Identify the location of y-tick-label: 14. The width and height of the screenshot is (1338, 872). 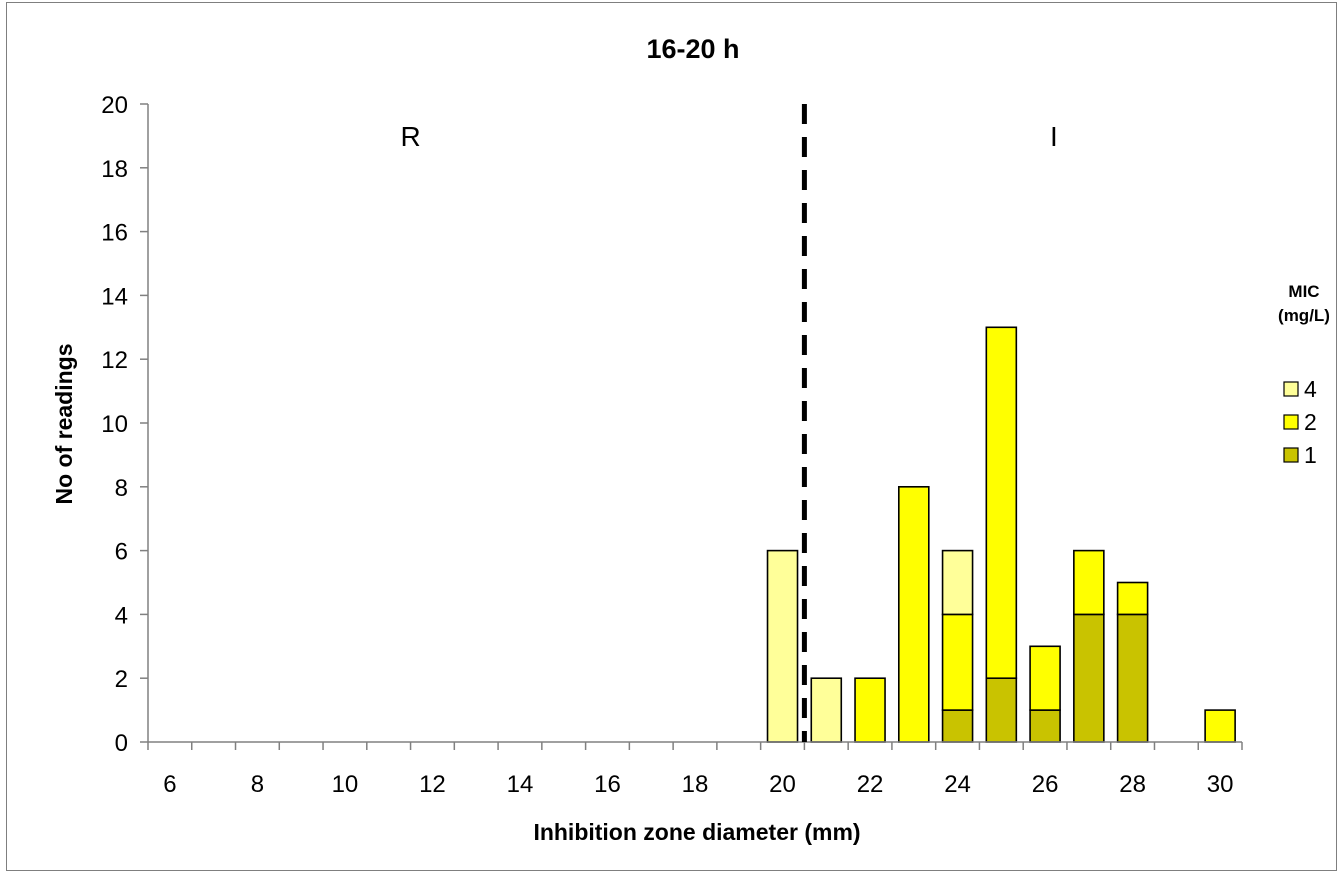
(114, 296).